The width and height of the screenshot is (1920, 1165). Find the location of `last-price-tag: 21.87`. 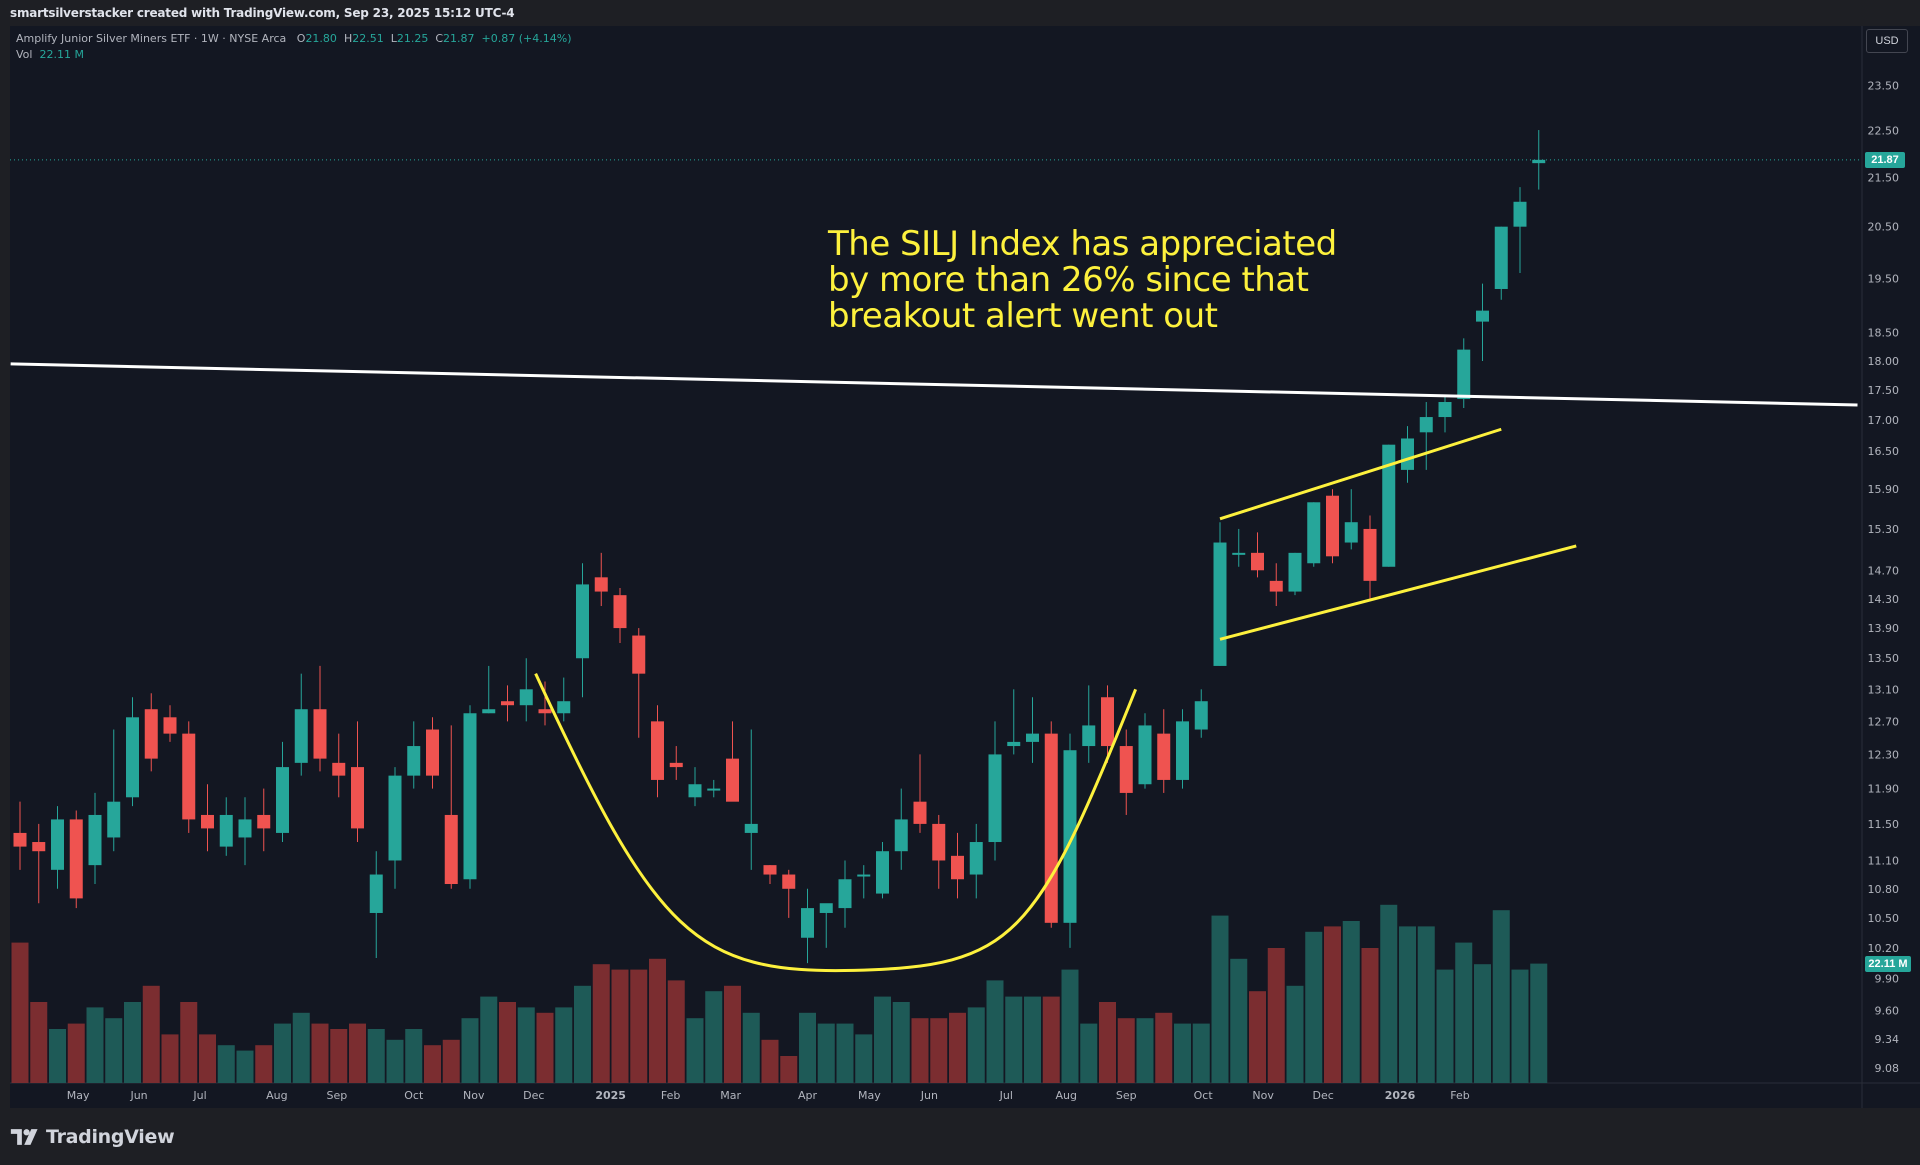

last-price-tag: 21.87 is located at coordinates (1885, 159).